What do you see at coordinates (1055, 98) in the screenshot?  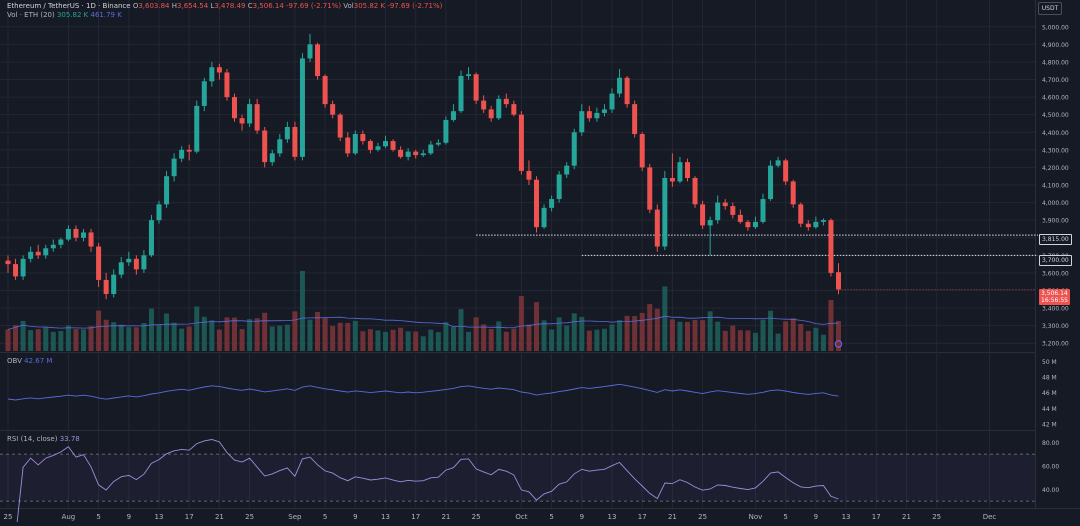 I see `price-tick-label: 4,600.00` at bounding box center [1055, 98].